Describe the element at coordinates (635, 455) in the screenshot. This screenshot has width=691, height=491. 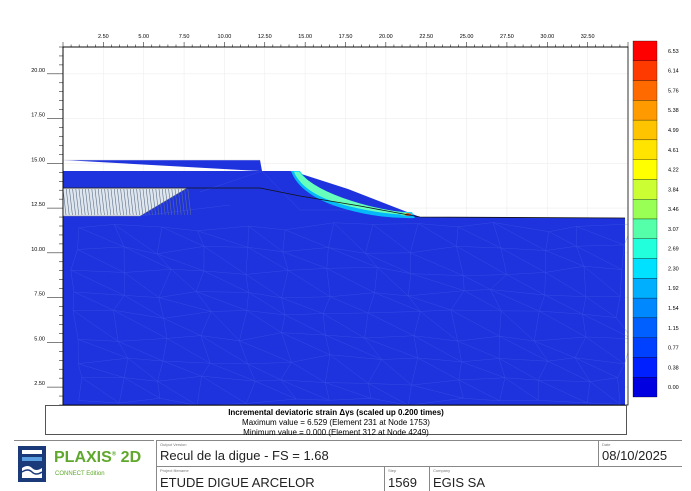
I see `date-value: 08/10/2025` at that location.